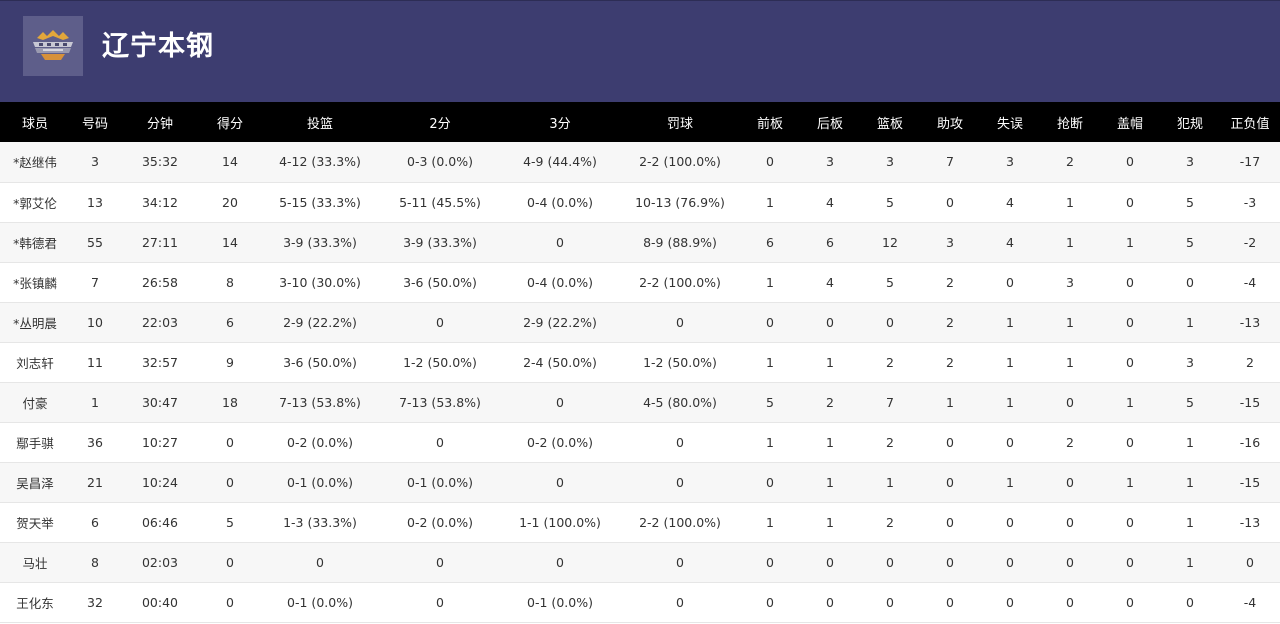  What do you see at coordinates (1250, 242) in the screenshot?
I see `stat-cell: -2` at bounding box center [1250, 242].